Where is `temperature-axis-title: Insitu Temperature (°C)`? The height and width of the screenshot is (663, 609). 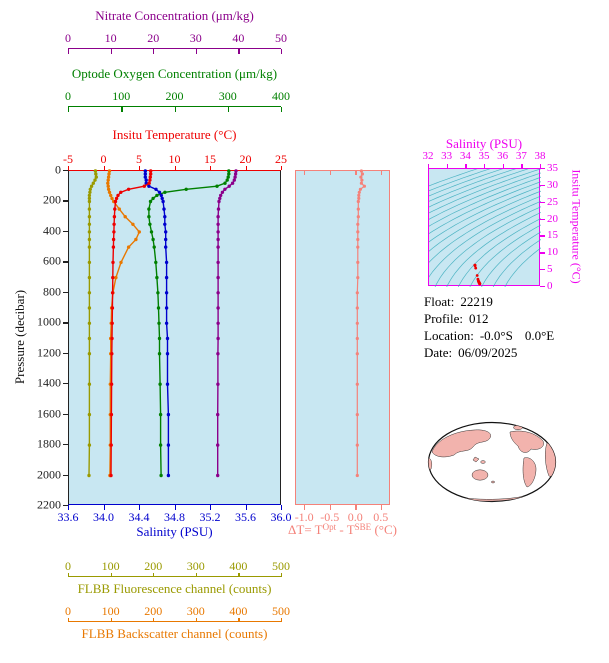 temperature-axis-title: Insitu Temperature (°C) is located at coordinates (174, 134).